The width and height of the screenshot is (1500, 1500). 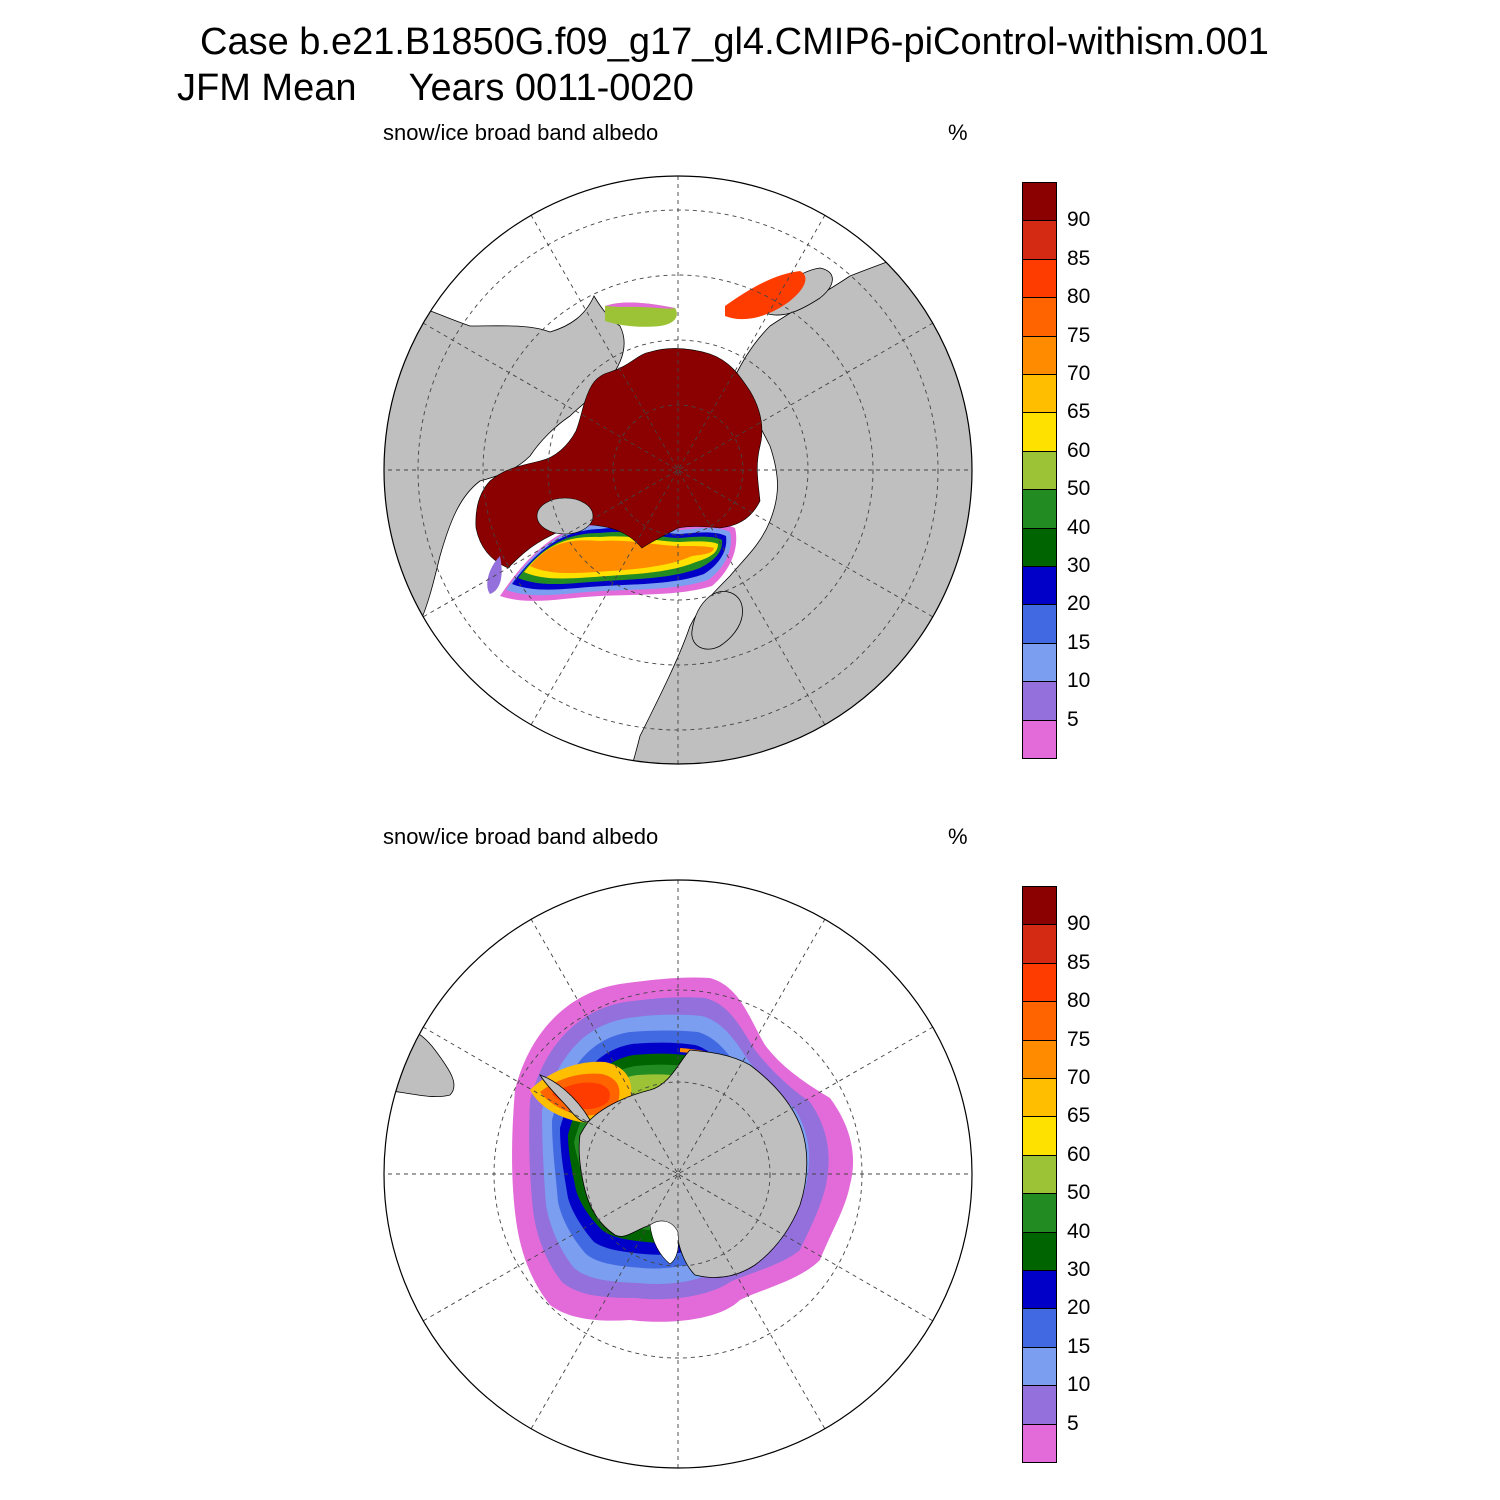 What do you see at coordinates (521, 836) in the screenshot?
I see `south-variable-label: snow/ice broad band albedo` at bounding box center [521, 836].